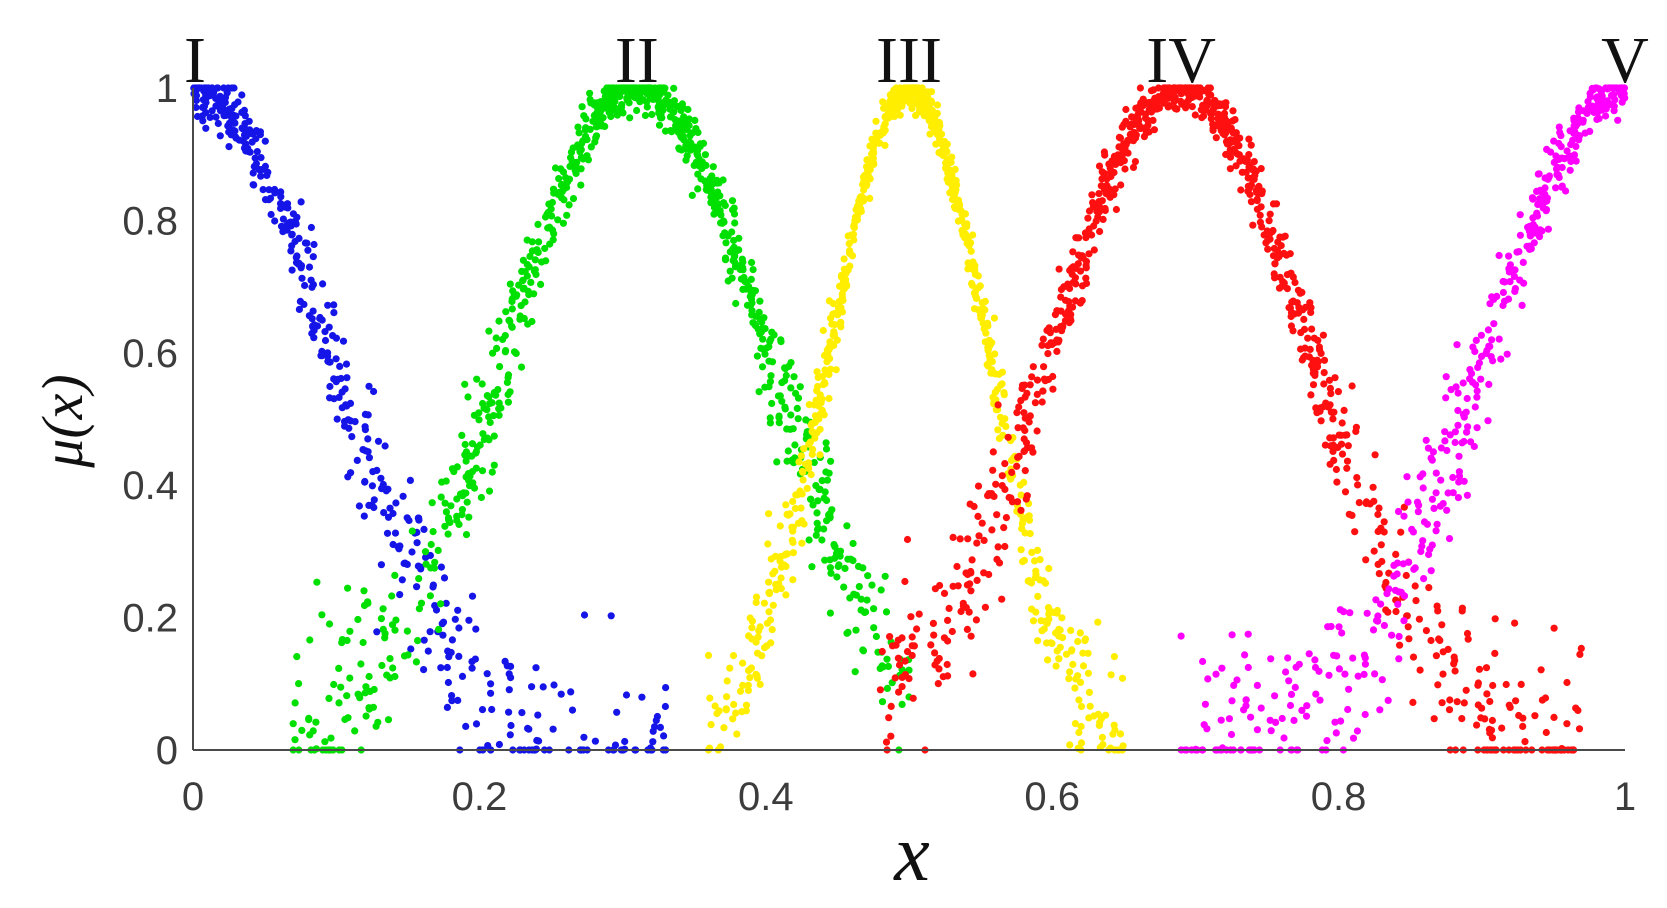 This screenshot has width=1667, height=908. Describe the element at coordinates (1339, 797) in the screenshot. I see `x-tick-label: 0.8` at that location.